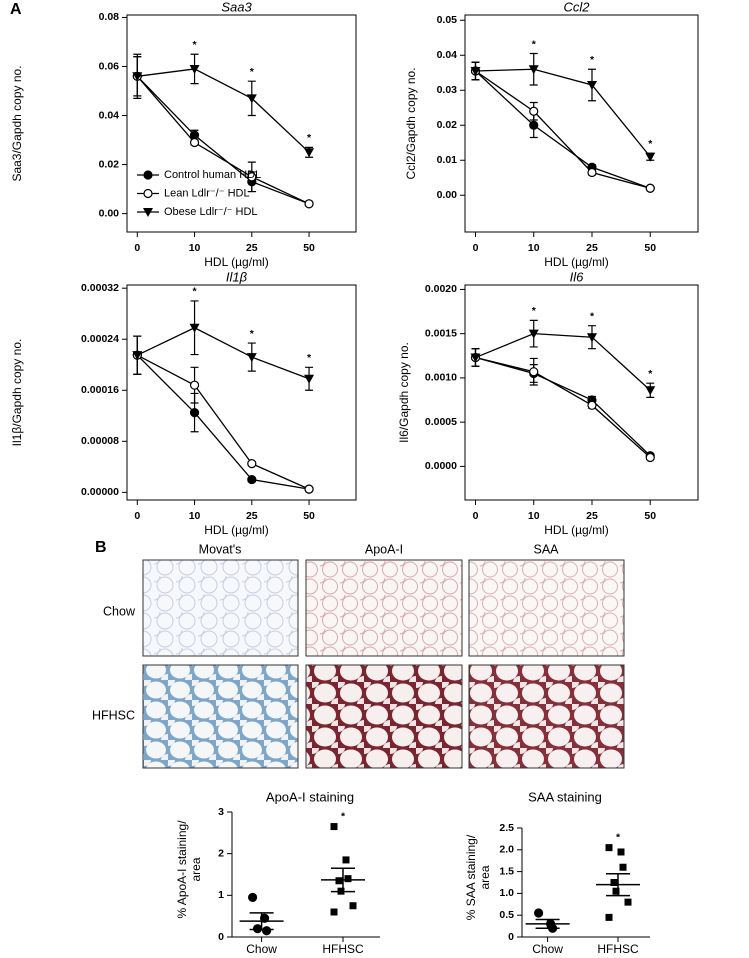 This screenshot has height=958, width=749. I want to click on y-tick-label: 0.08, so click(109, 17).